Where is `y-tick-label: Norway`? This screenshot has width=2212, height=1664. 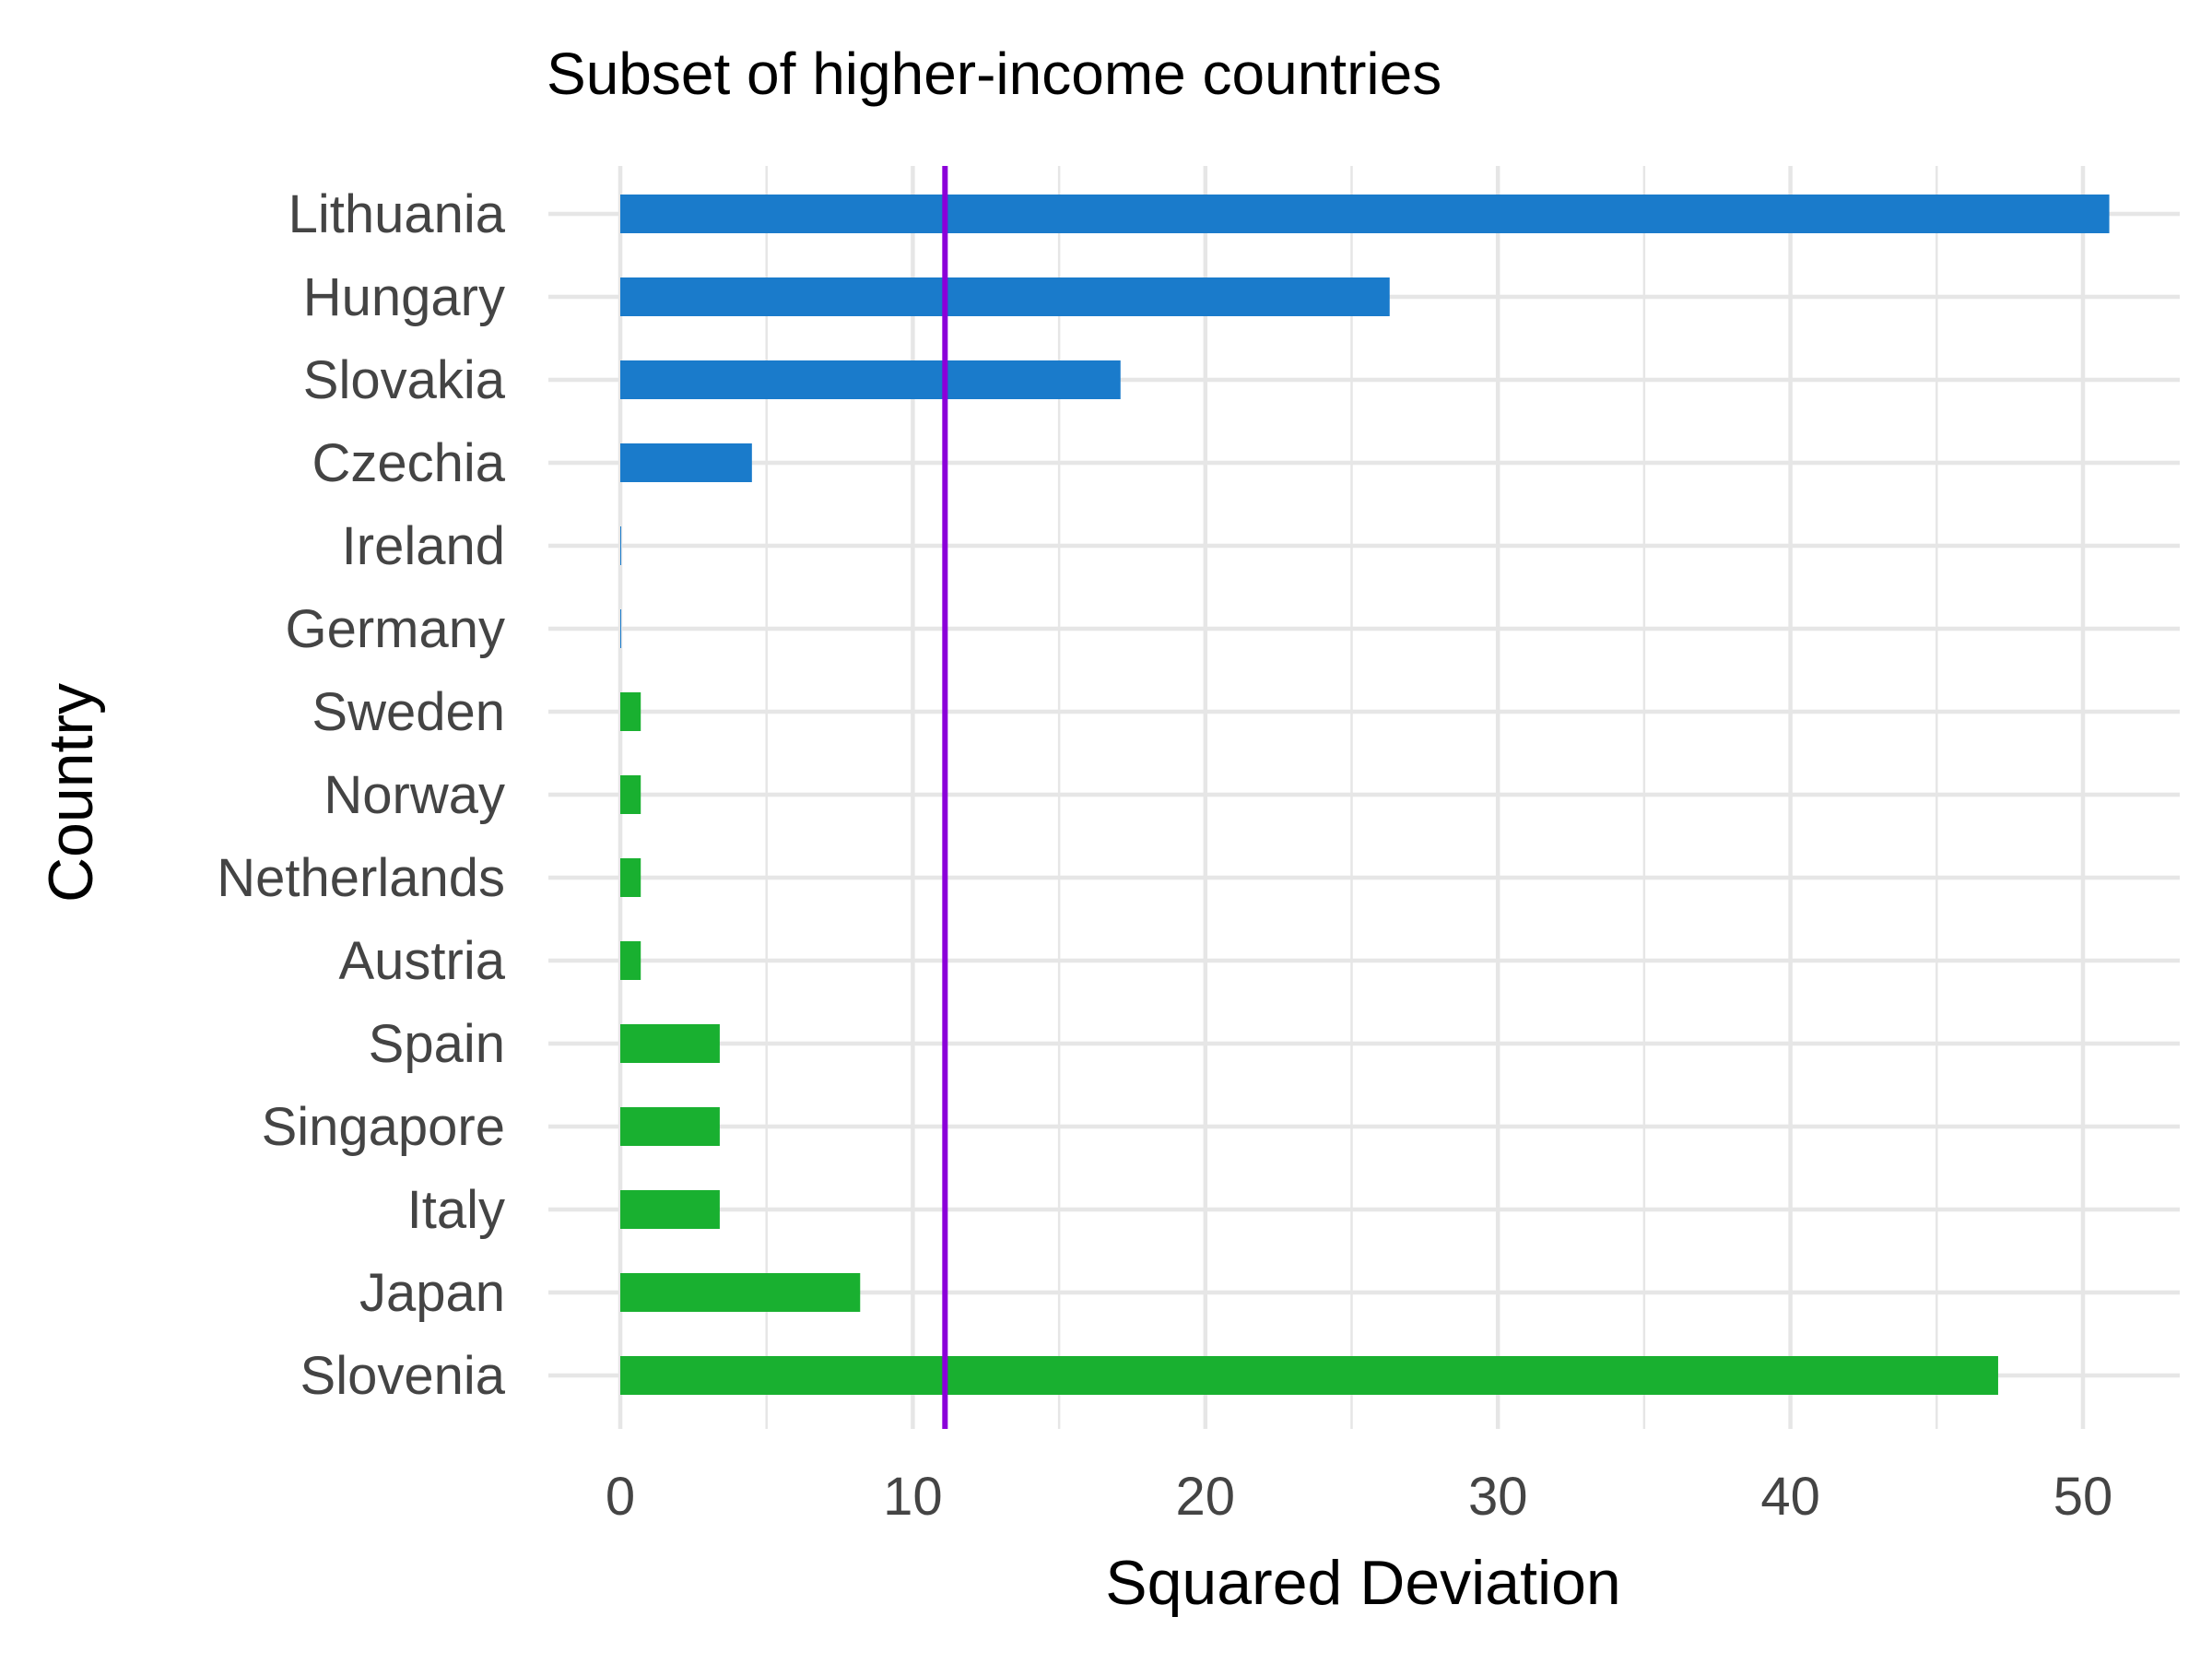 y-tick-label: Norway is located at coordinates (414, 795).